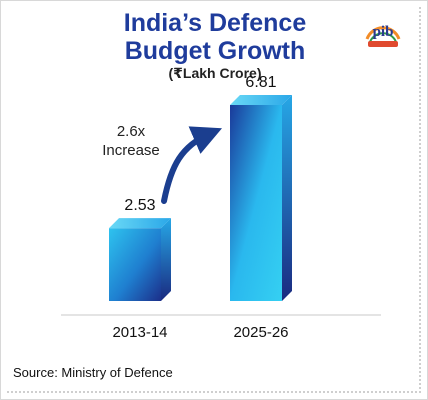  What do you see at coordinates (131, 150) in the screenshot?
I see `annotation-line-2: Increase` at bounding box center [131, 150].